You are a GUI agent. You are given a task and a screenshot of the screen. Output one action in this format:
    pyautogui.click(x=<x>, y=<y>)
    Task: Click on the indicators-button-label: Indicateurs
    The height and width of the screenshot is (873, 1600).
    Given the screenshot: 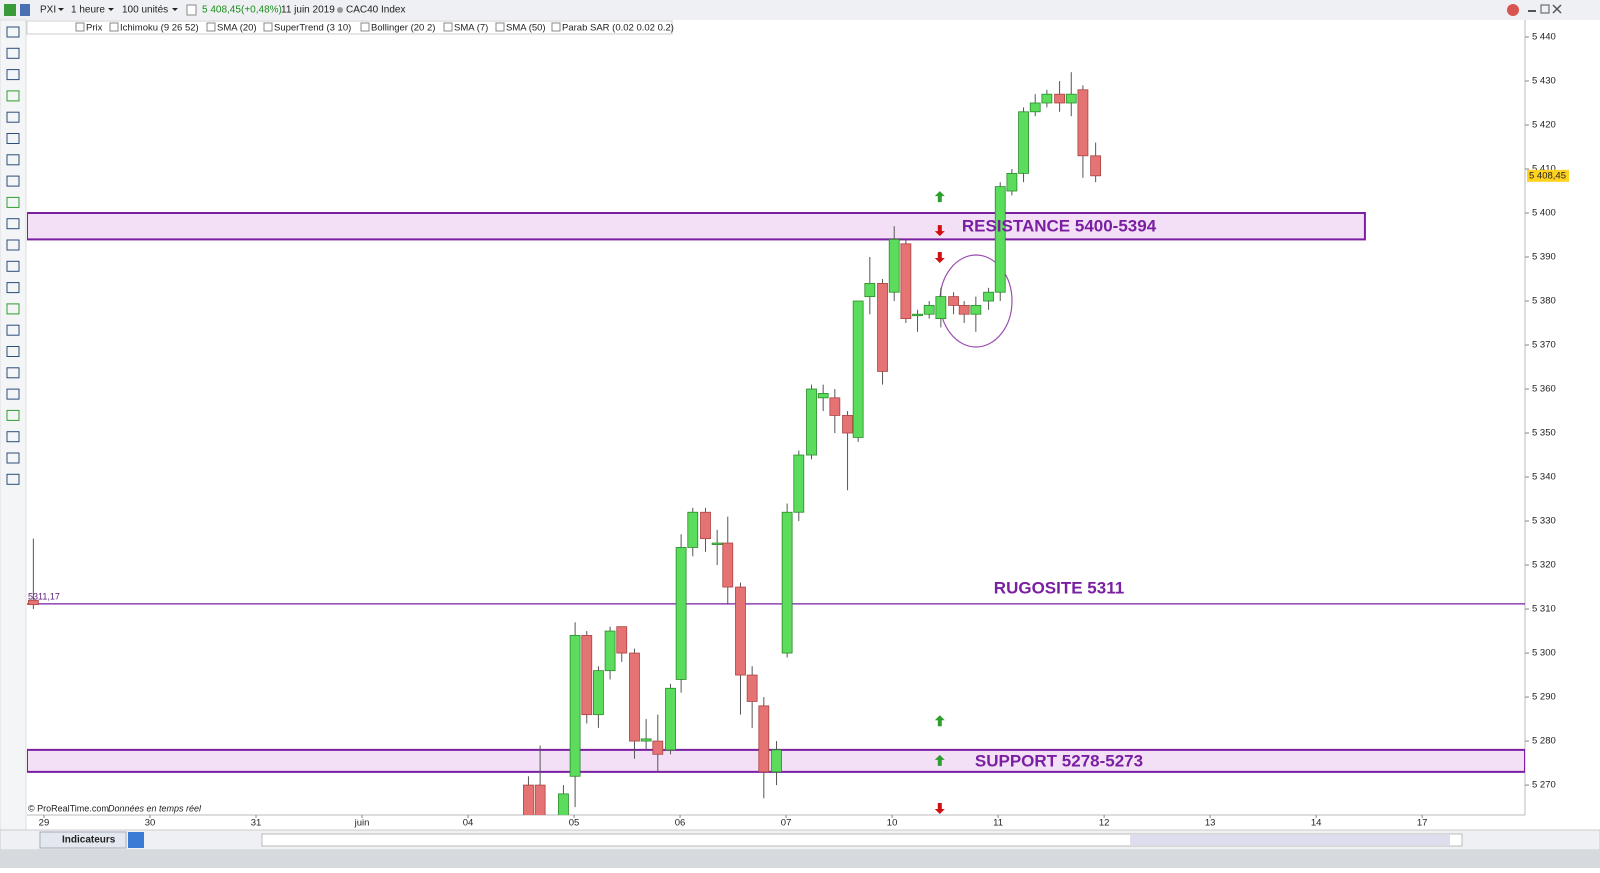 What is the action you would take?
    pyautogui.click(x=89, y=840)
    